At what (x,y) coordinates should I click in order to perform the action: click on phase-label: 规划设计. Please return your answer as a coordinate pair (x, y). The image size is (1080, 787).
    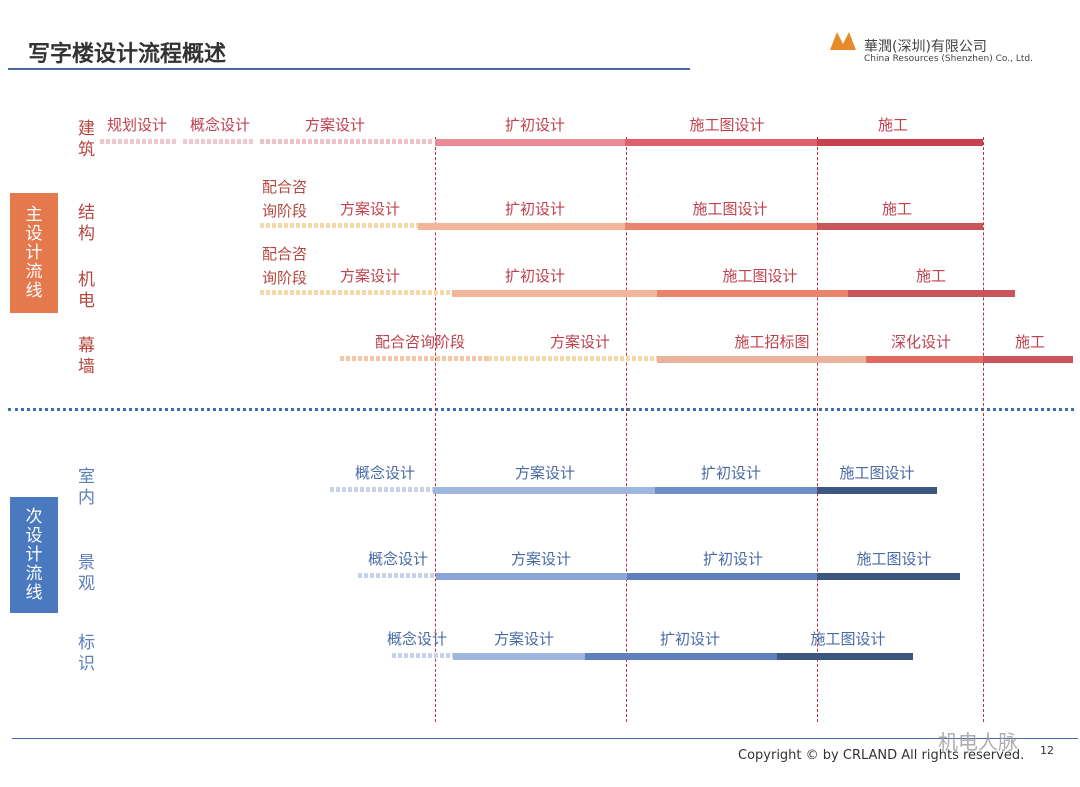
    Looking at the image, I should click on (137, 125).